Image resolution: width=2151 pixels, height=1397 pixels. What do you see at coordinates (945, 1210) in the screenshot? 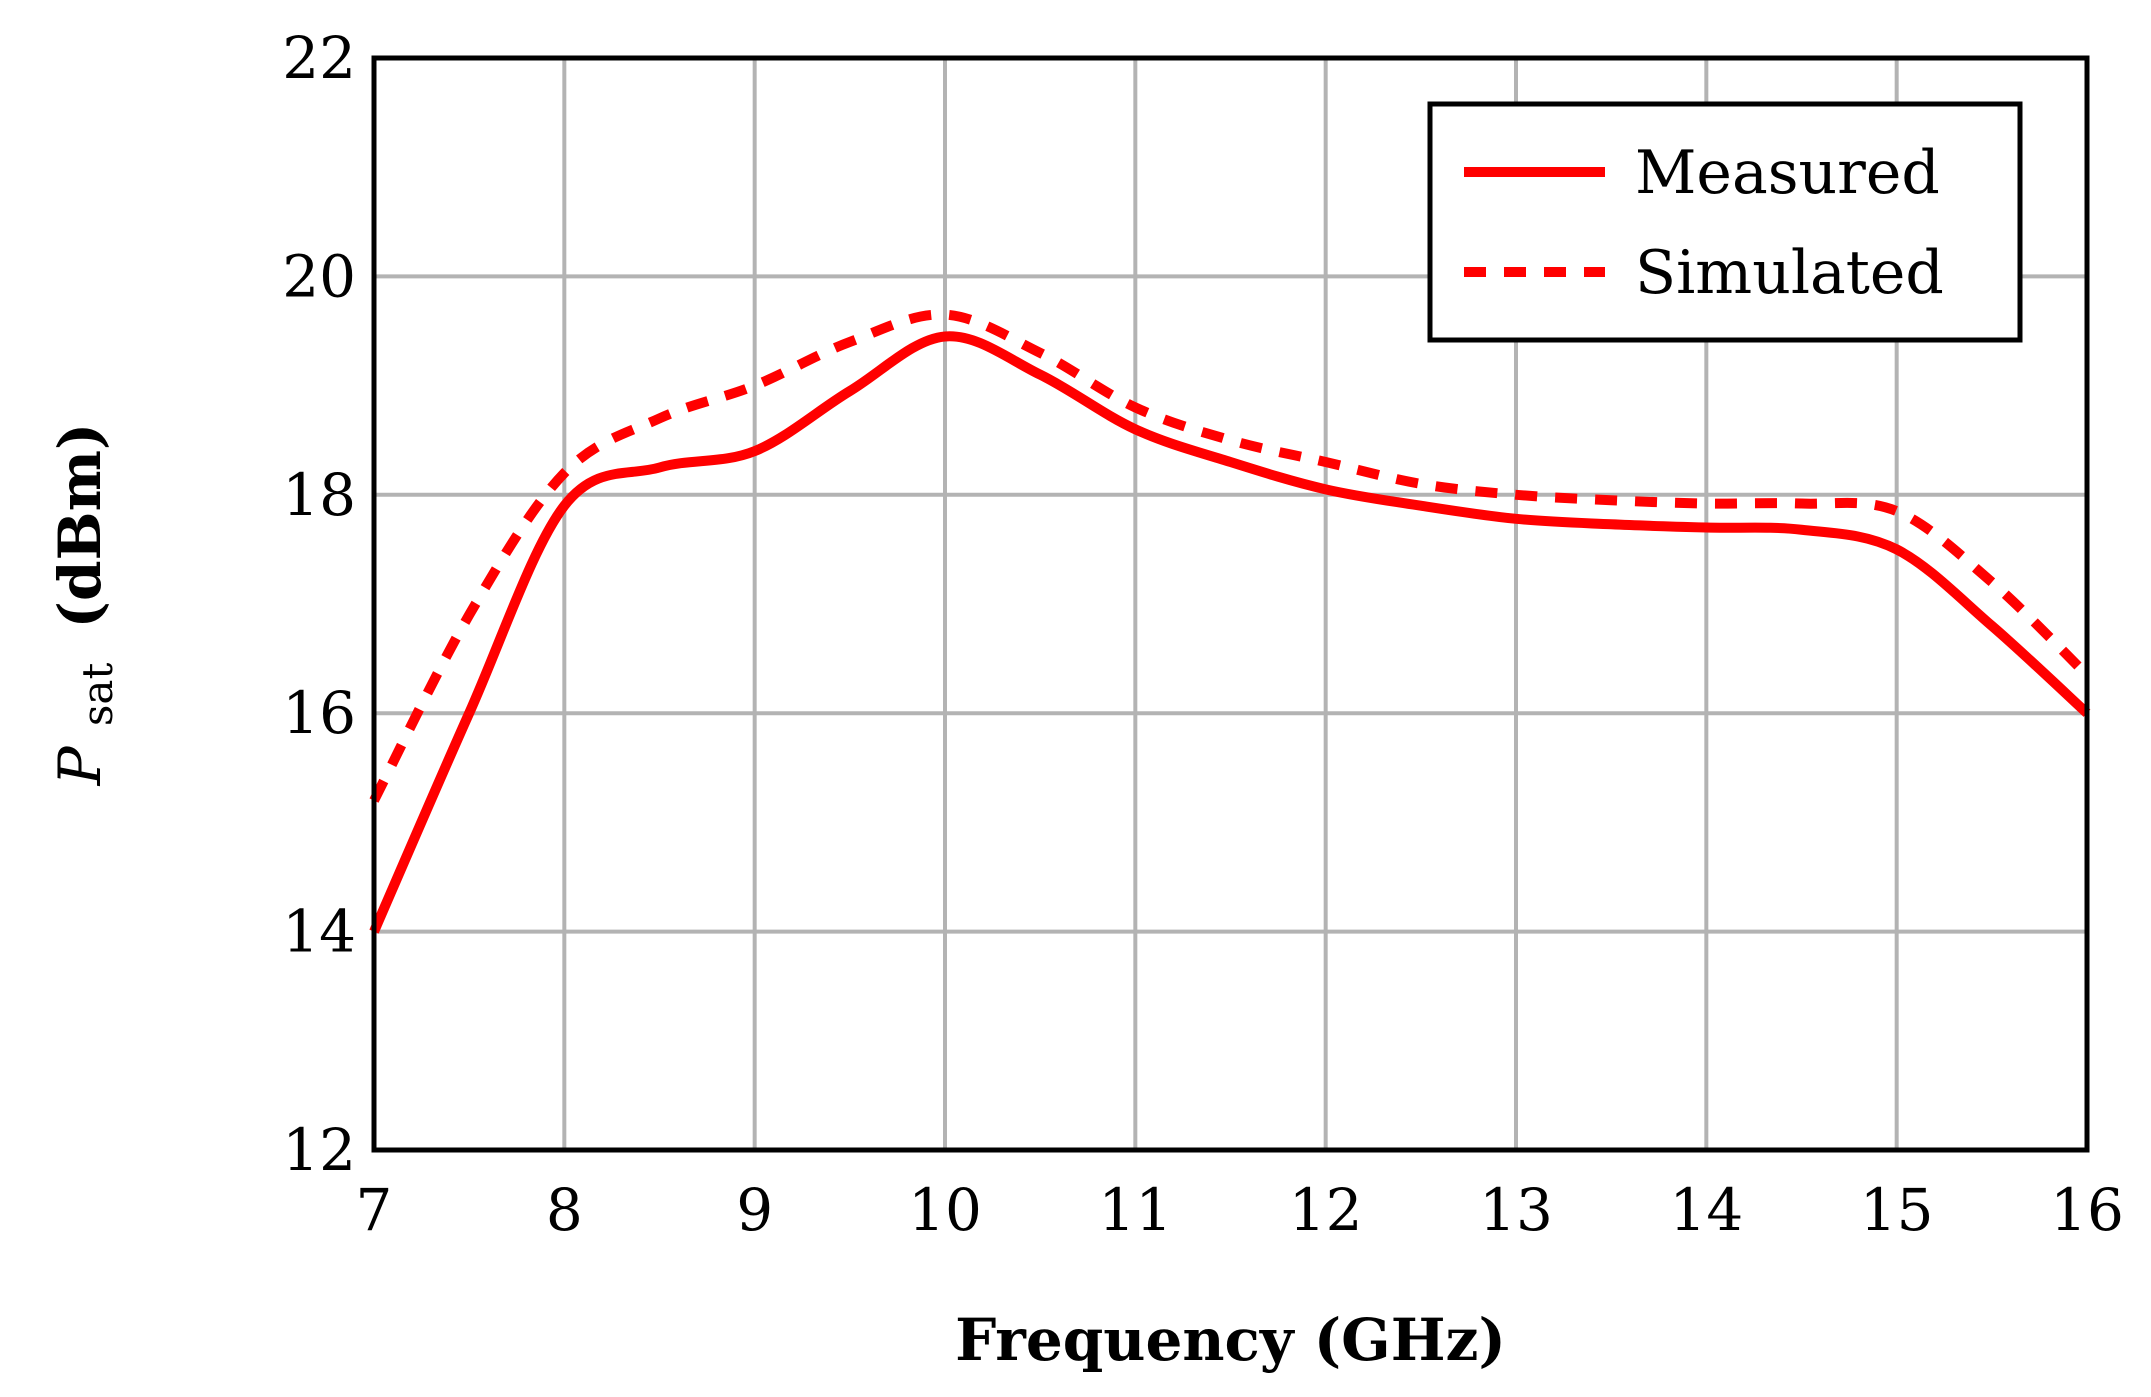
I see `x-tick-label: 10` at bounding box center [945, 1210].